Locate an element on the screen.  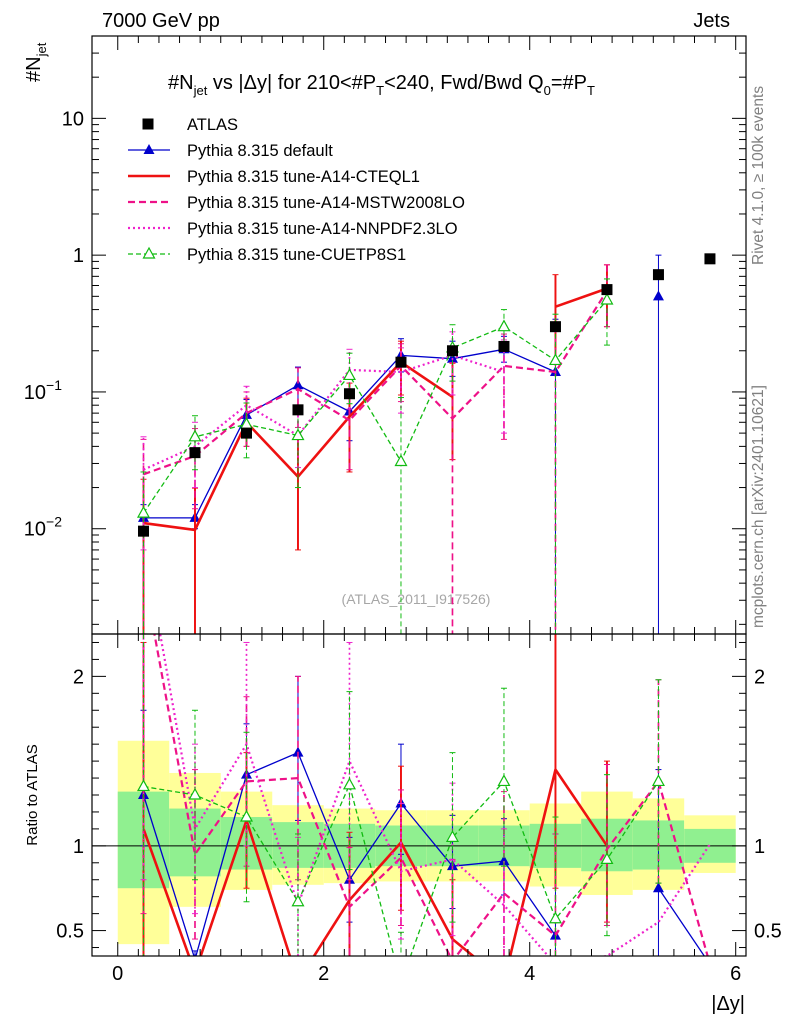
x-tick-label: 4 is located at coordinates (529, 974).